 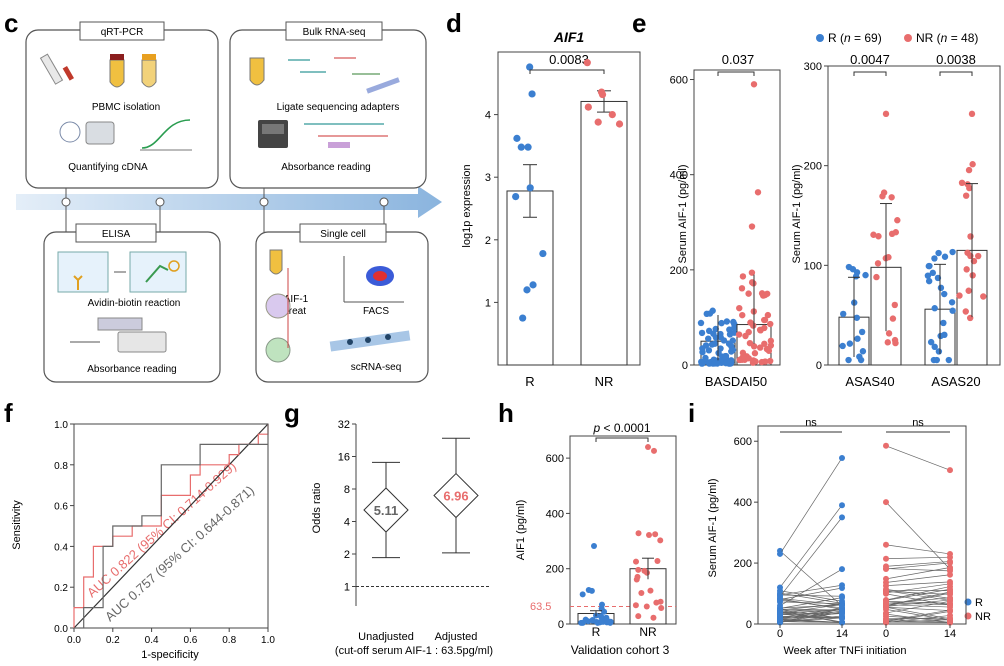 I want to click on scrnaseq-icon, so click(x=370, y=341).